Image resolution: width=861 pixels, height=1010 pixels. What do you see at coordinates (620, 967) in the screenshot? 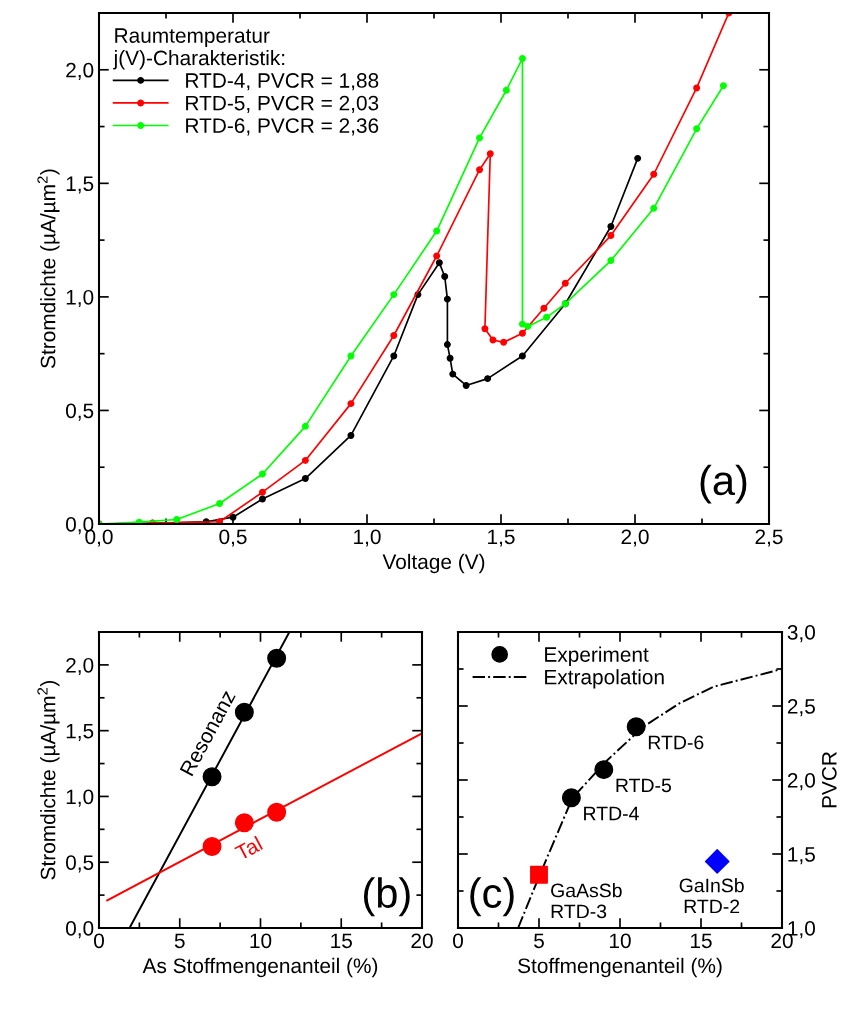
I see `x-axis-title: Stoffmengenanteil (%)` at bounding box center [620, 967].